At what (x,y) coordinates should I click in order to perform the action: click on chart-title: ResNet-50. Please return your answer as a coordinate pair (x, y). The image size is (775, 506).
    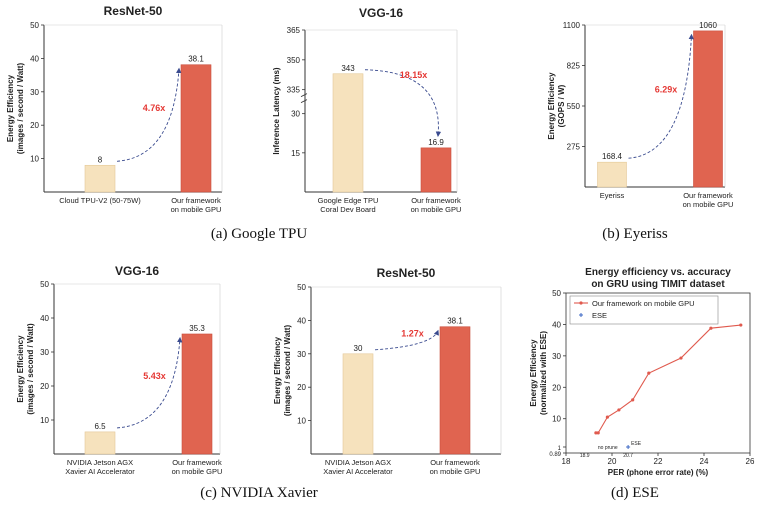
    Looking at the image, I should click on (133, 11).